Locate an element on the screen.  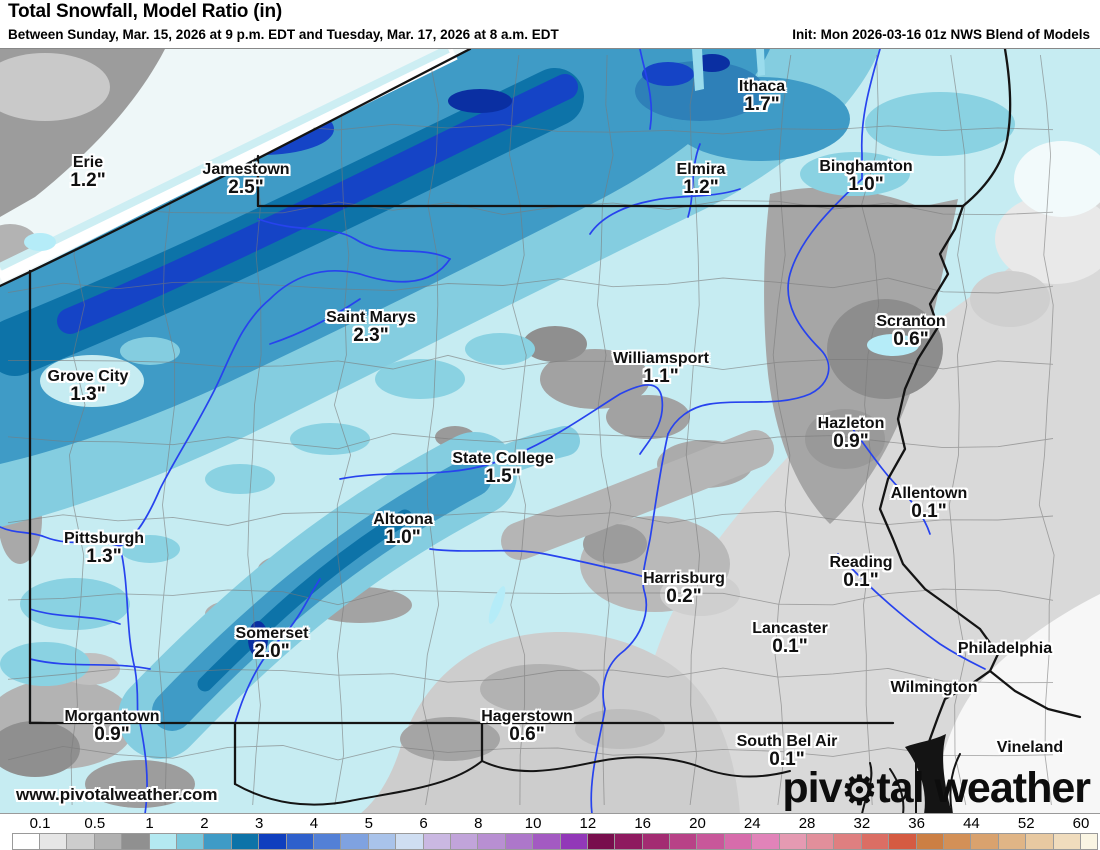
city-label-jamestown: Jamestown 2.5" is located at coordinates (245, 180).